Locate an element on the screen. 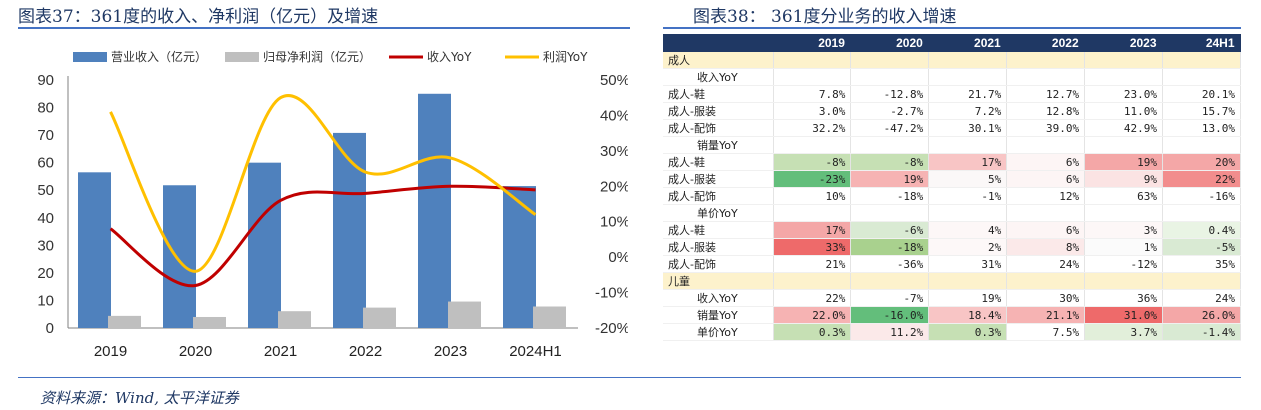 The image size is (1261, 410). table-cell: 19% is located at coordinates (1124, 162).